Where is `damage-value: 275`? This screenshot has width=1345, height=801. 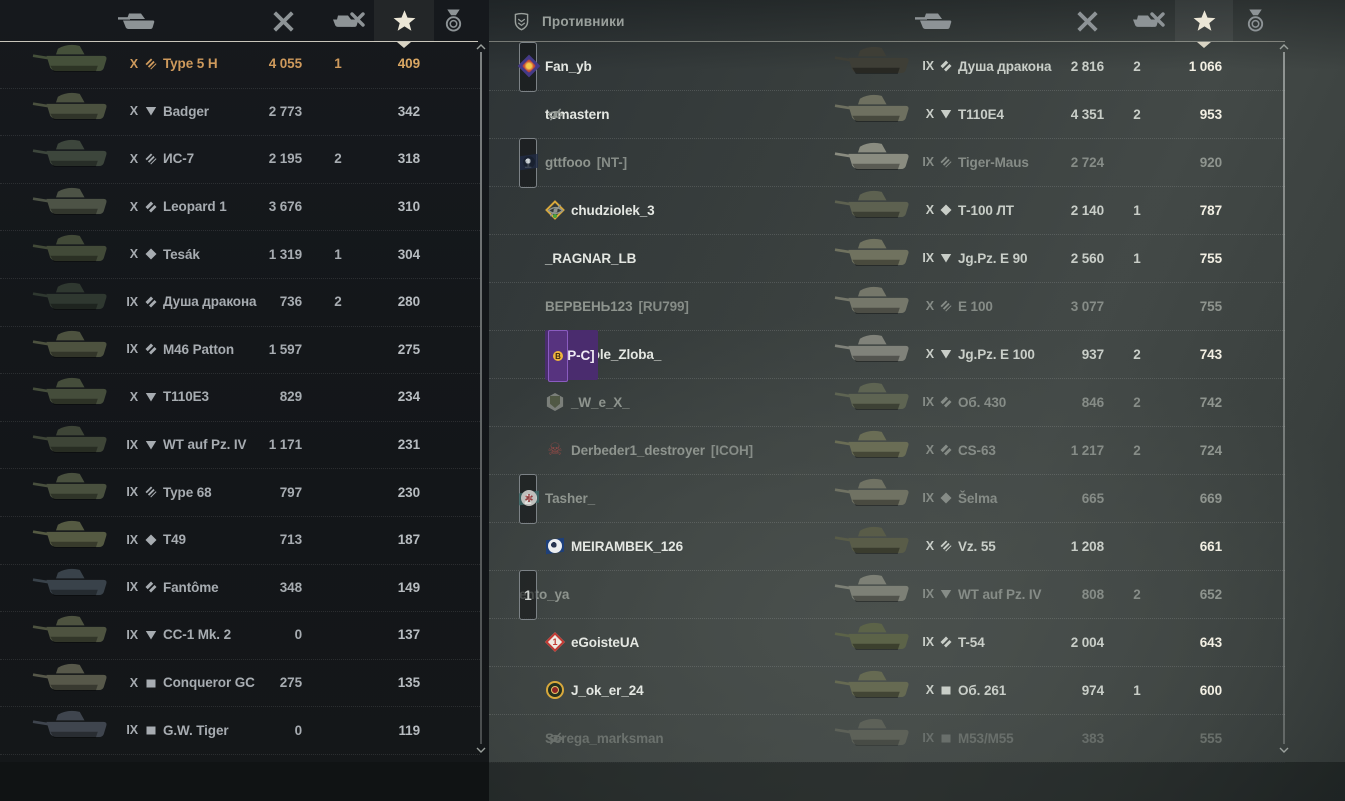
damage-value: 275 is located at coordinates (290, 683).